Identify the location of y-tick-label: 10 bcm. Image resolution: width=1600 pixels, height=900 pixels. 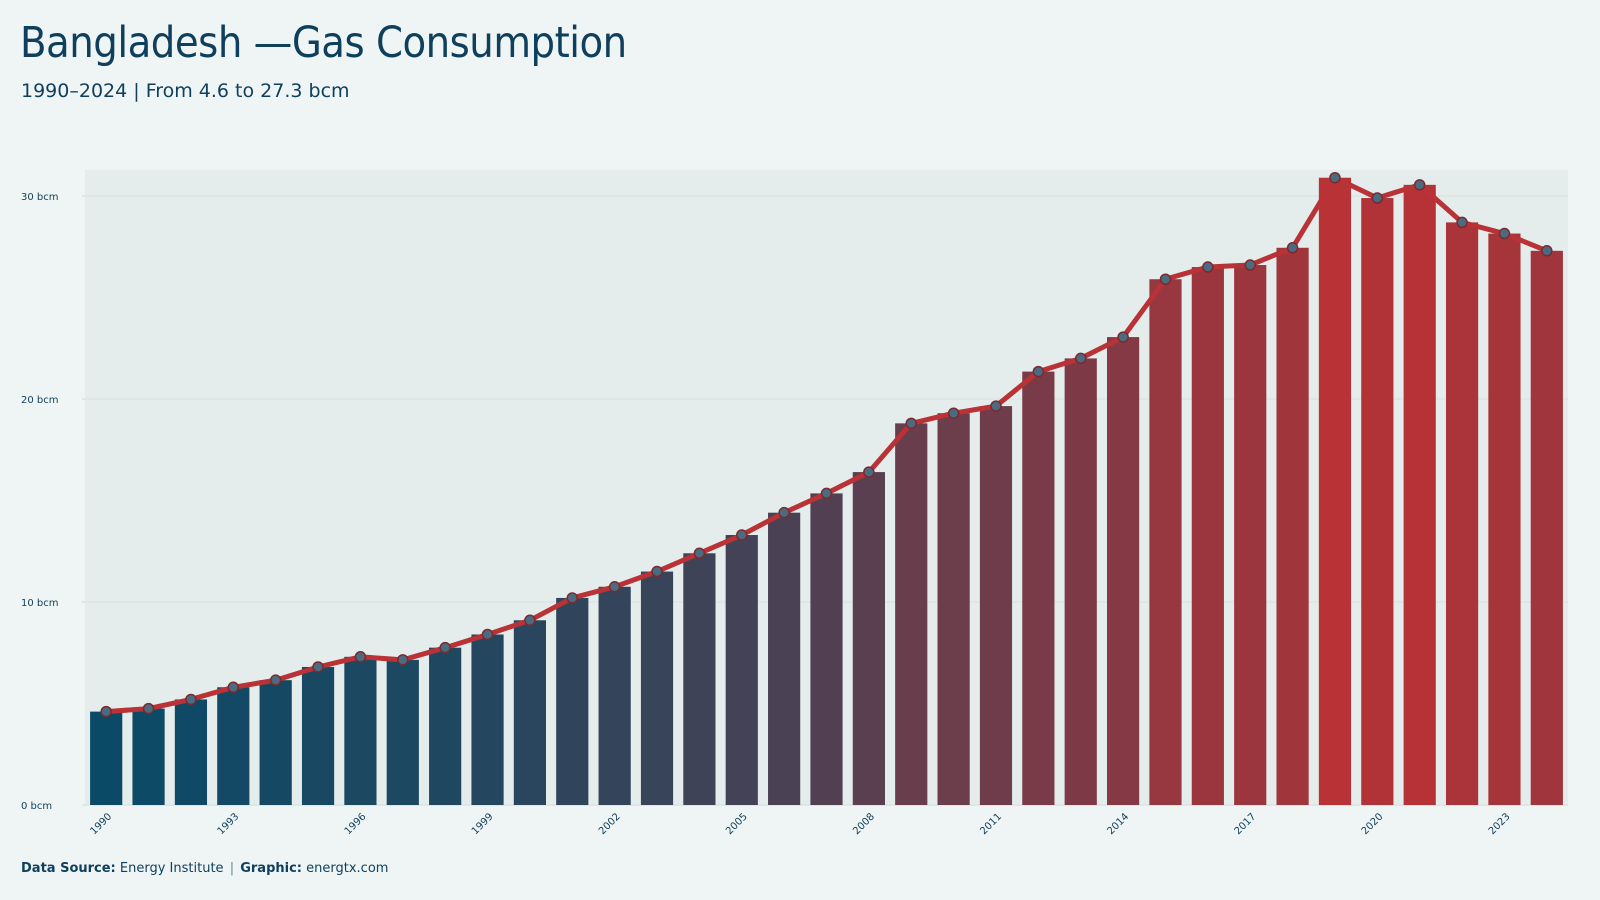
(40, 603).